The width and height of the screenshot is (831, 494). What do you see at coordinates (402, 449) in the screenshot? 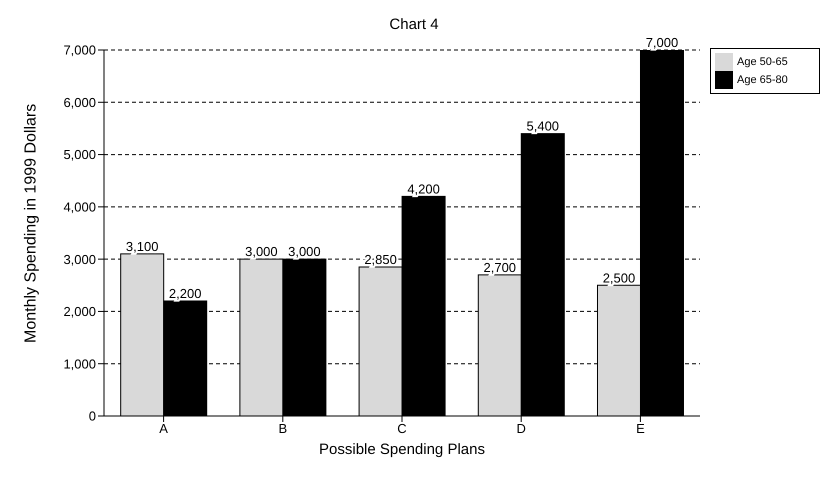
I see `x-axis-title: Possible Spending Plans` at bounding box center [402, 449].